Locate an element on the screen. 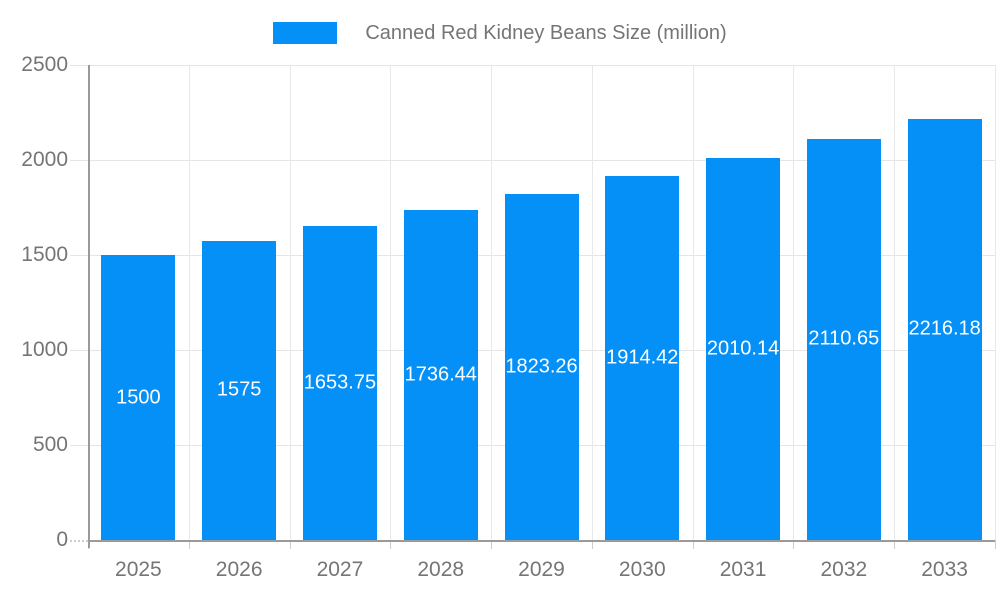 The width and height of the screenshot is (1000, 600). zero-tick is located at coordinates (79, 541).